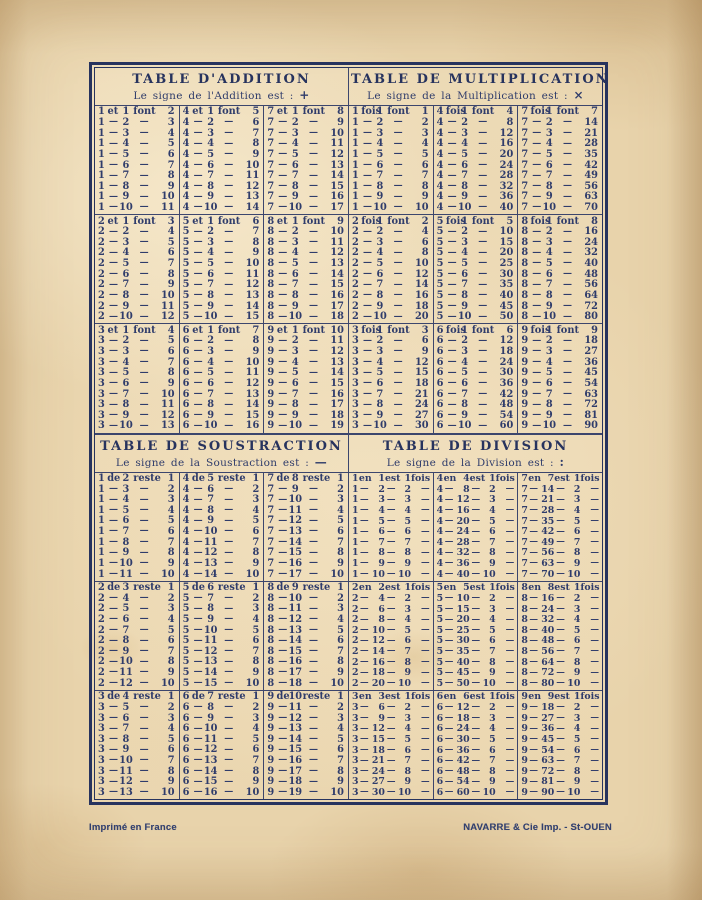 This screenshot has width=702, height=900. What do you see at coordinates (390, 405) in the screenshot?
I see `table-row: 3—8—24` at bounding box center [390, 405].